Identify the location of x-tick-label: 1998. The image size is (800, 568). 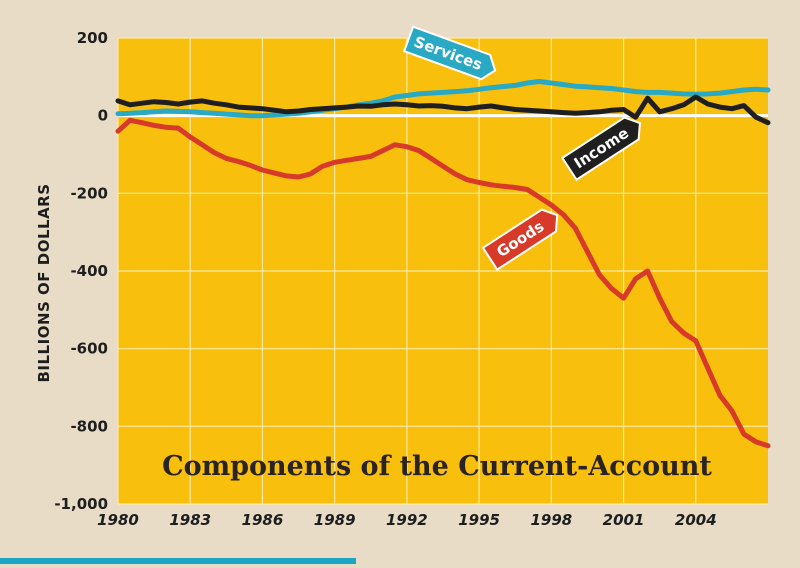
(551, 520).